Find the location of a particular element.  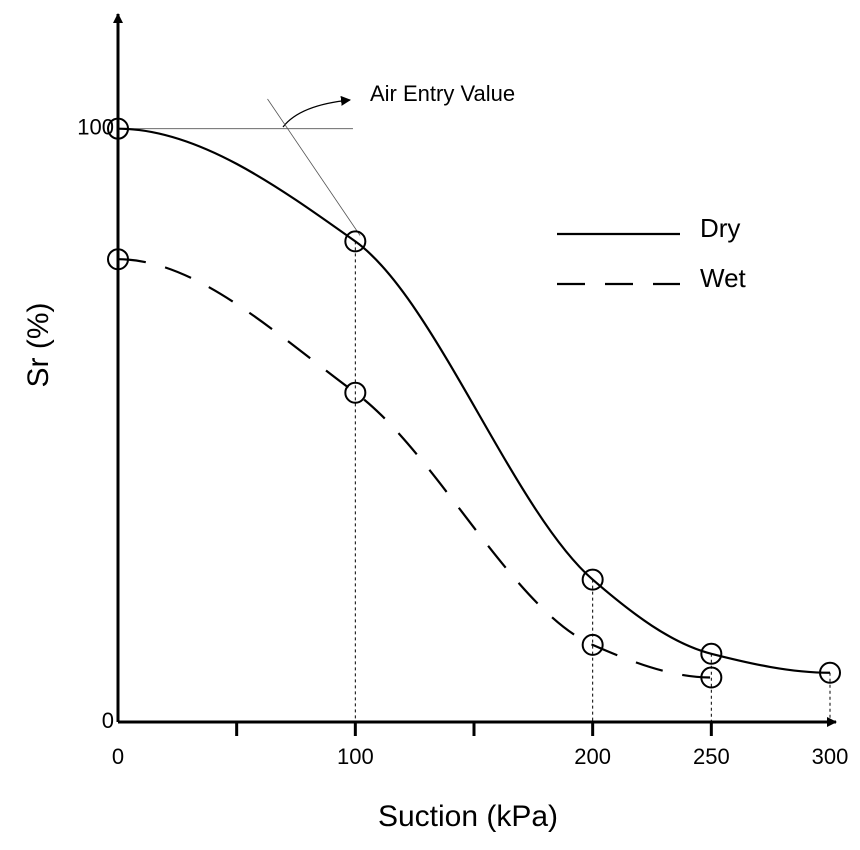

x-tick-label: 200 is located at coordinates (592, 756).